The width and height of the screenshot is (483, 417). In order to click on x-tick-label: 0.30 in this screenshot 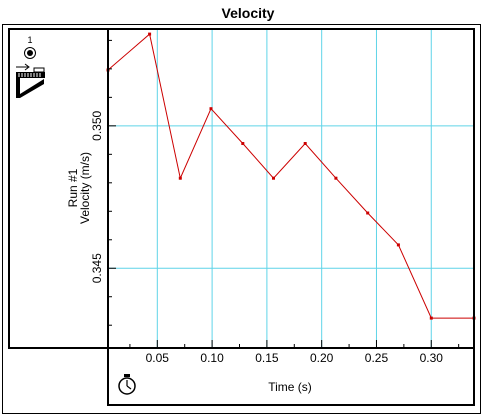, I will do `click(432, 358)`.